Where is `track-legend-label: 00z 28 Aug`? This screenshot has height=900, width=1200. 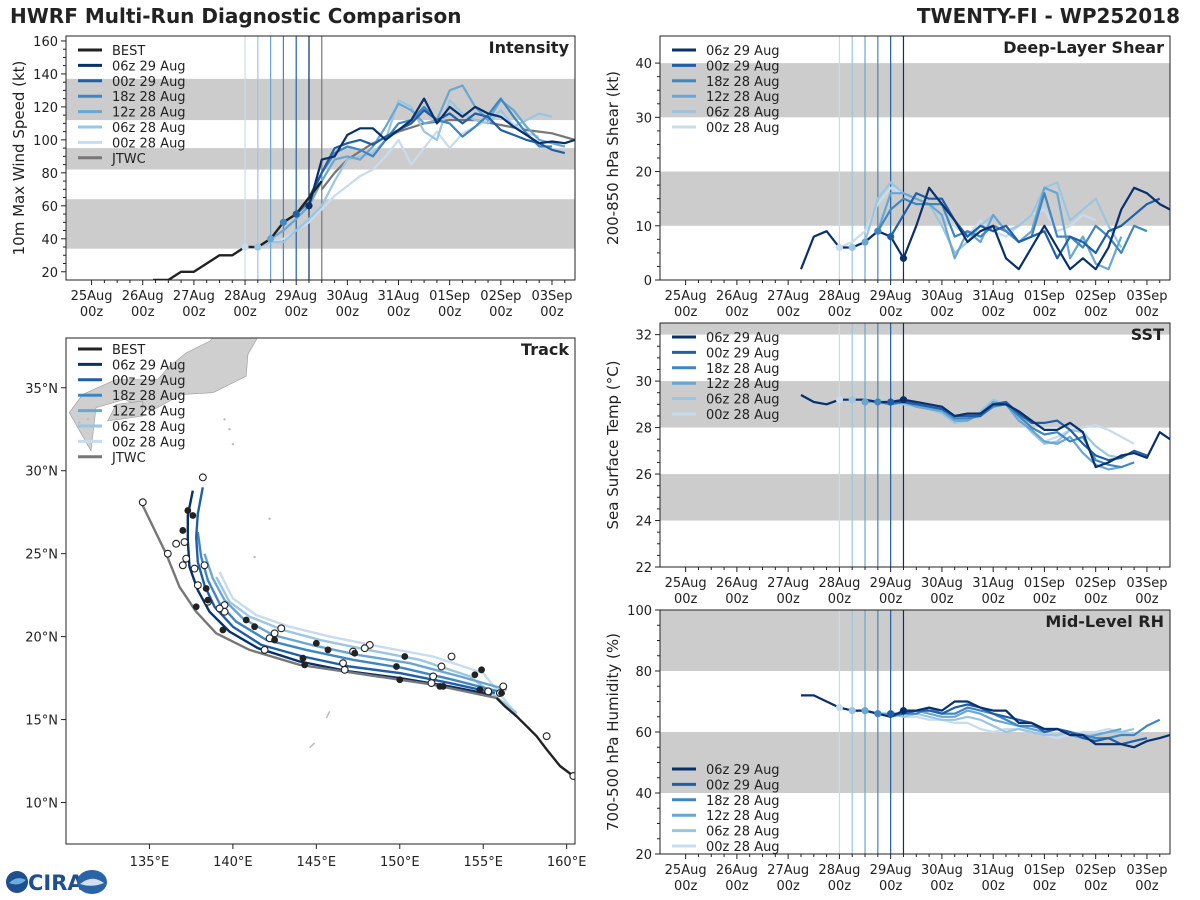 track-legend-label: 00z 28 Aug is located at coordinates (149, 442).